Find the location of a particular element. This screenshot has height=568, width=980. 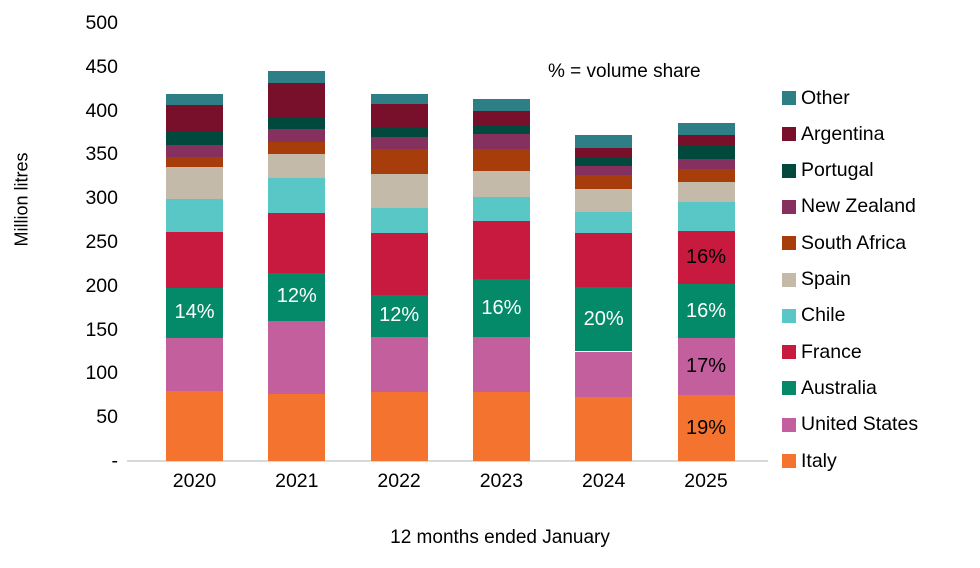

x-axis-line is located at coordinates (447, 461).